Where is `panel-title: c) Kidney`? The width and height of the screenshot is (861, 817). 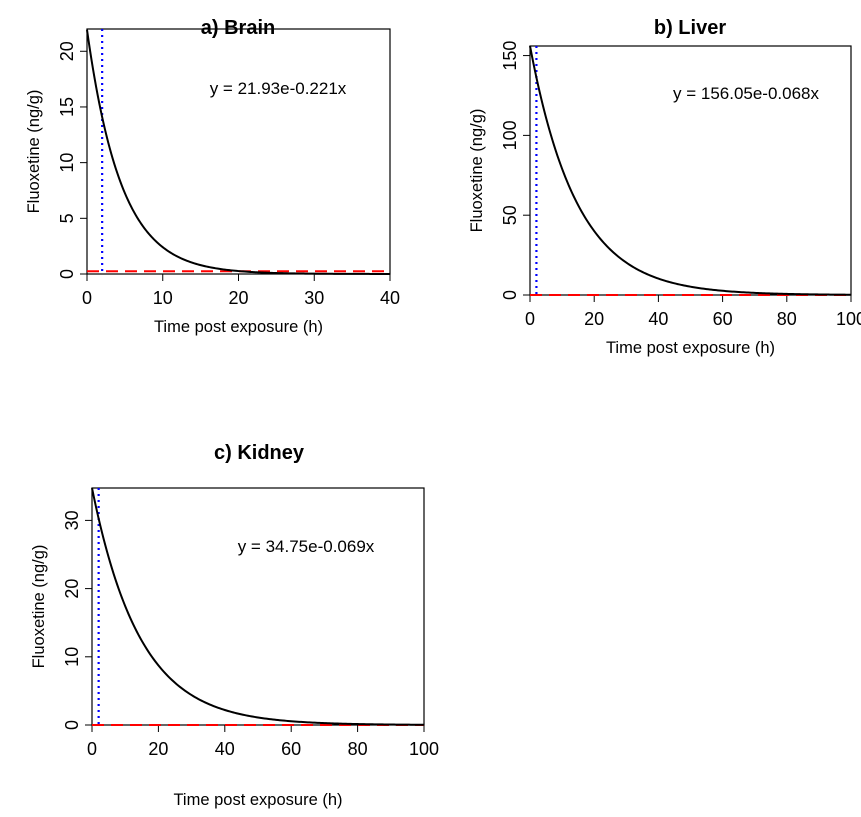 panel-title: c) Kidney is located at coordinates (259, 453).